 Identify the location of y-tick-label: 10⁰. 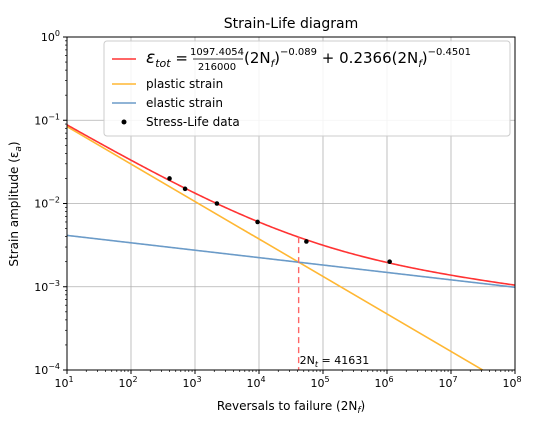
(50, 36).